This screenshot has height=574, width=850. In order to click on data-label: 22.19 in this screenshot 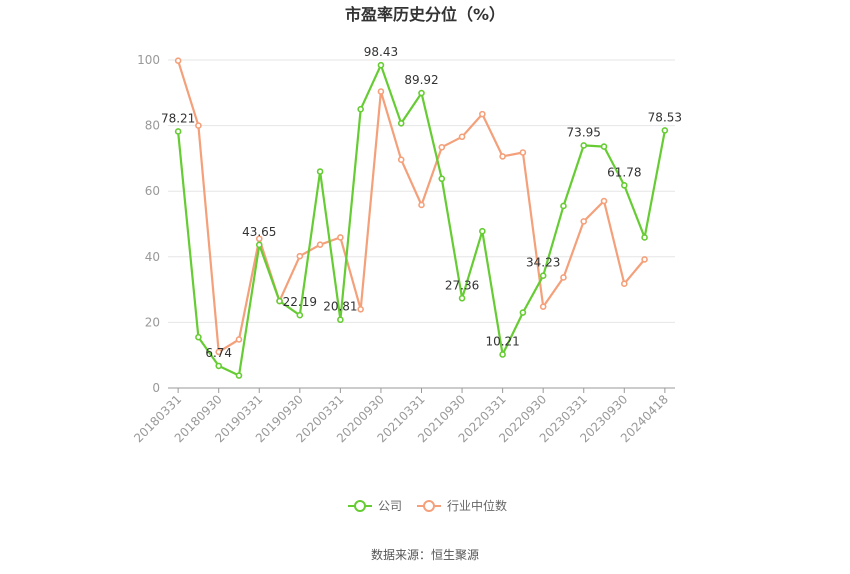, I will do `click(300, 302)`.